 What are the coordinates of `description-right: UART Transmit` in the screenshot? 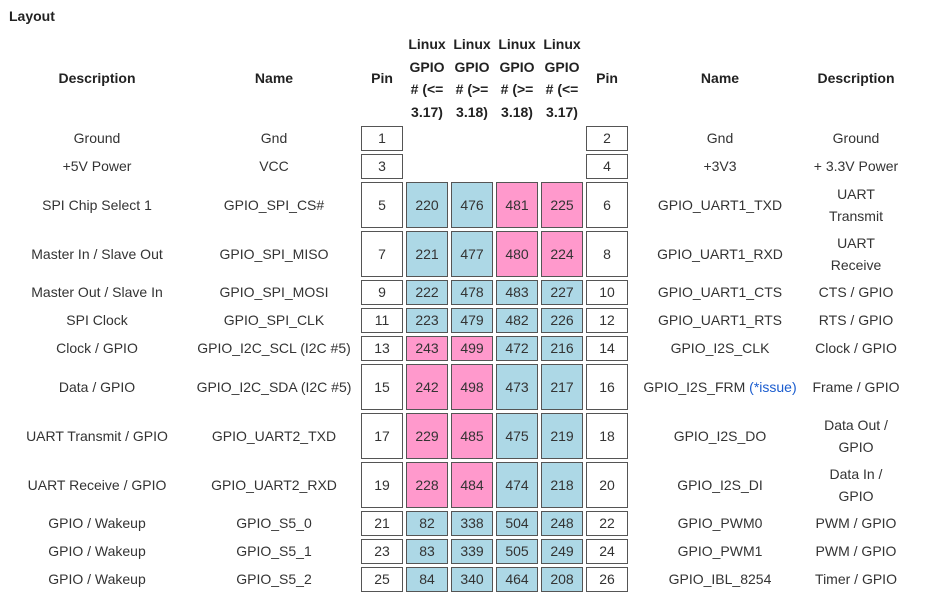 It's located at (856, 205).